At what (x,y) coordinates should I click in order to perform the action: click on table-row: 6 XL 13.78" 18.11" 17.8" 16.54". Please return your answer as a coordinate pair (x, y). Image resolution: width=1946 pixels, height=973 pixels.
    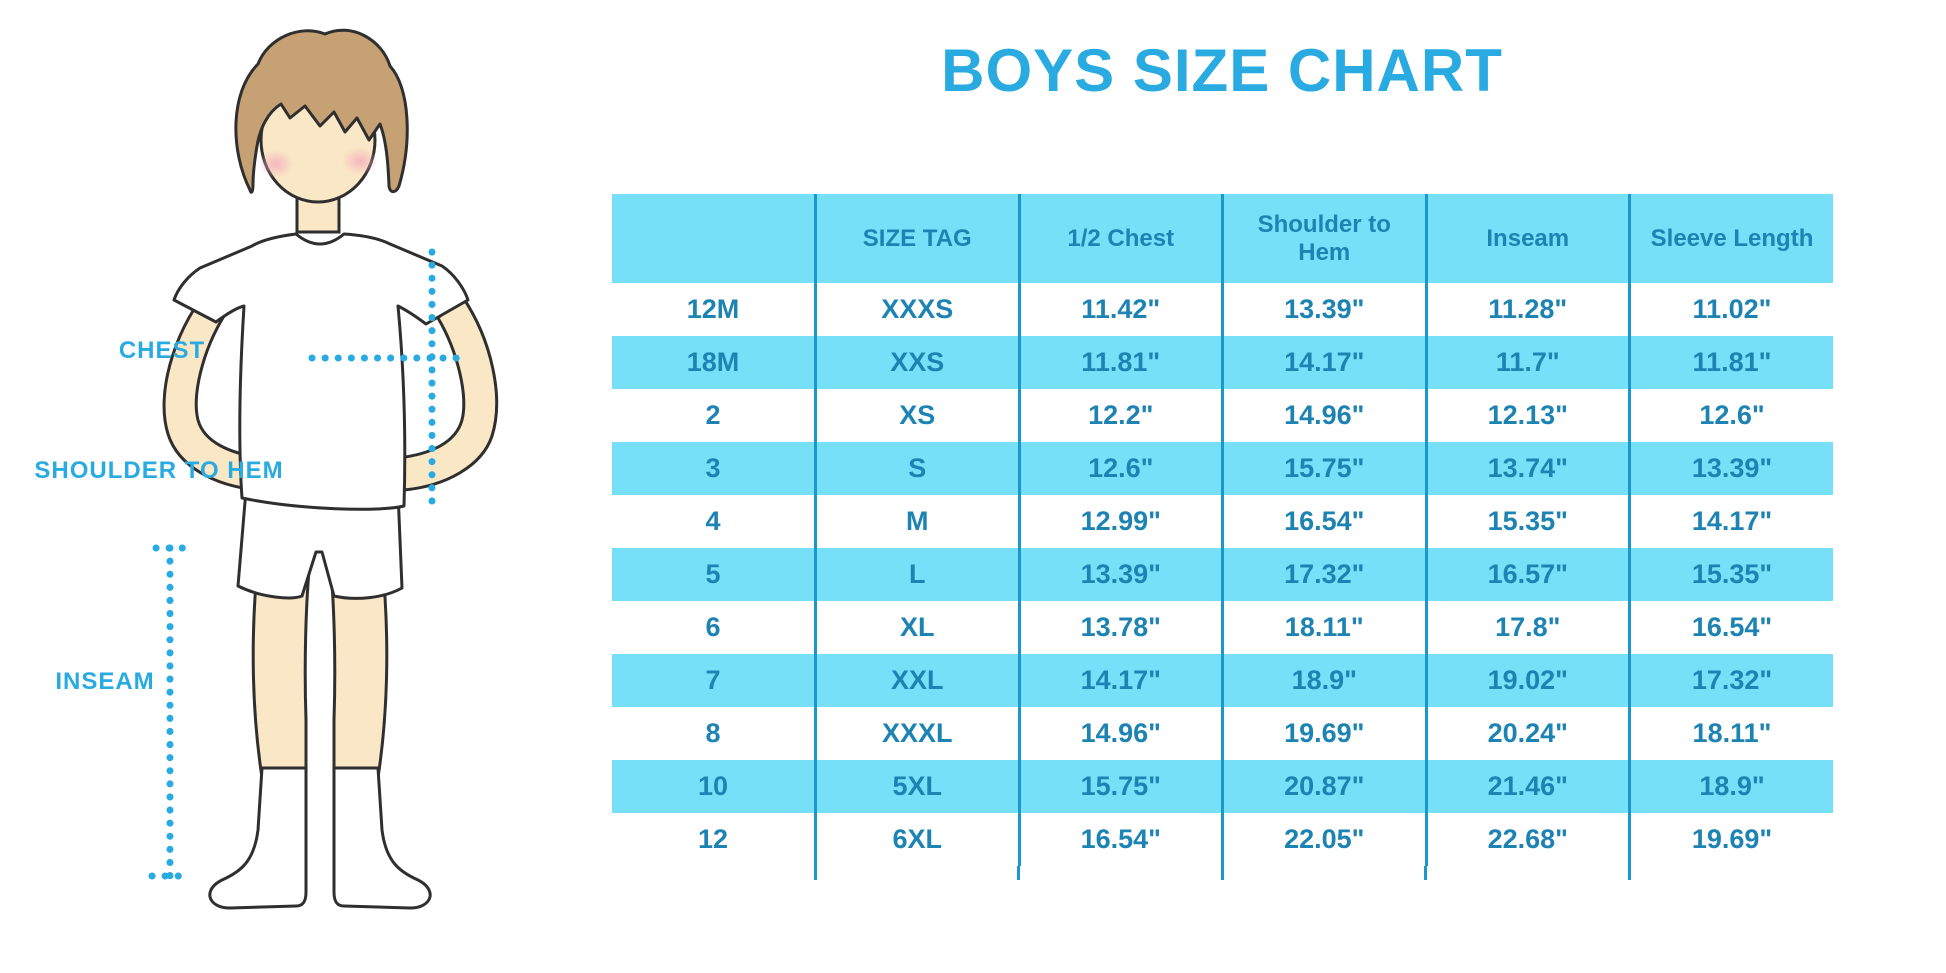
    Looking at the image, I should click on (1222, 627).